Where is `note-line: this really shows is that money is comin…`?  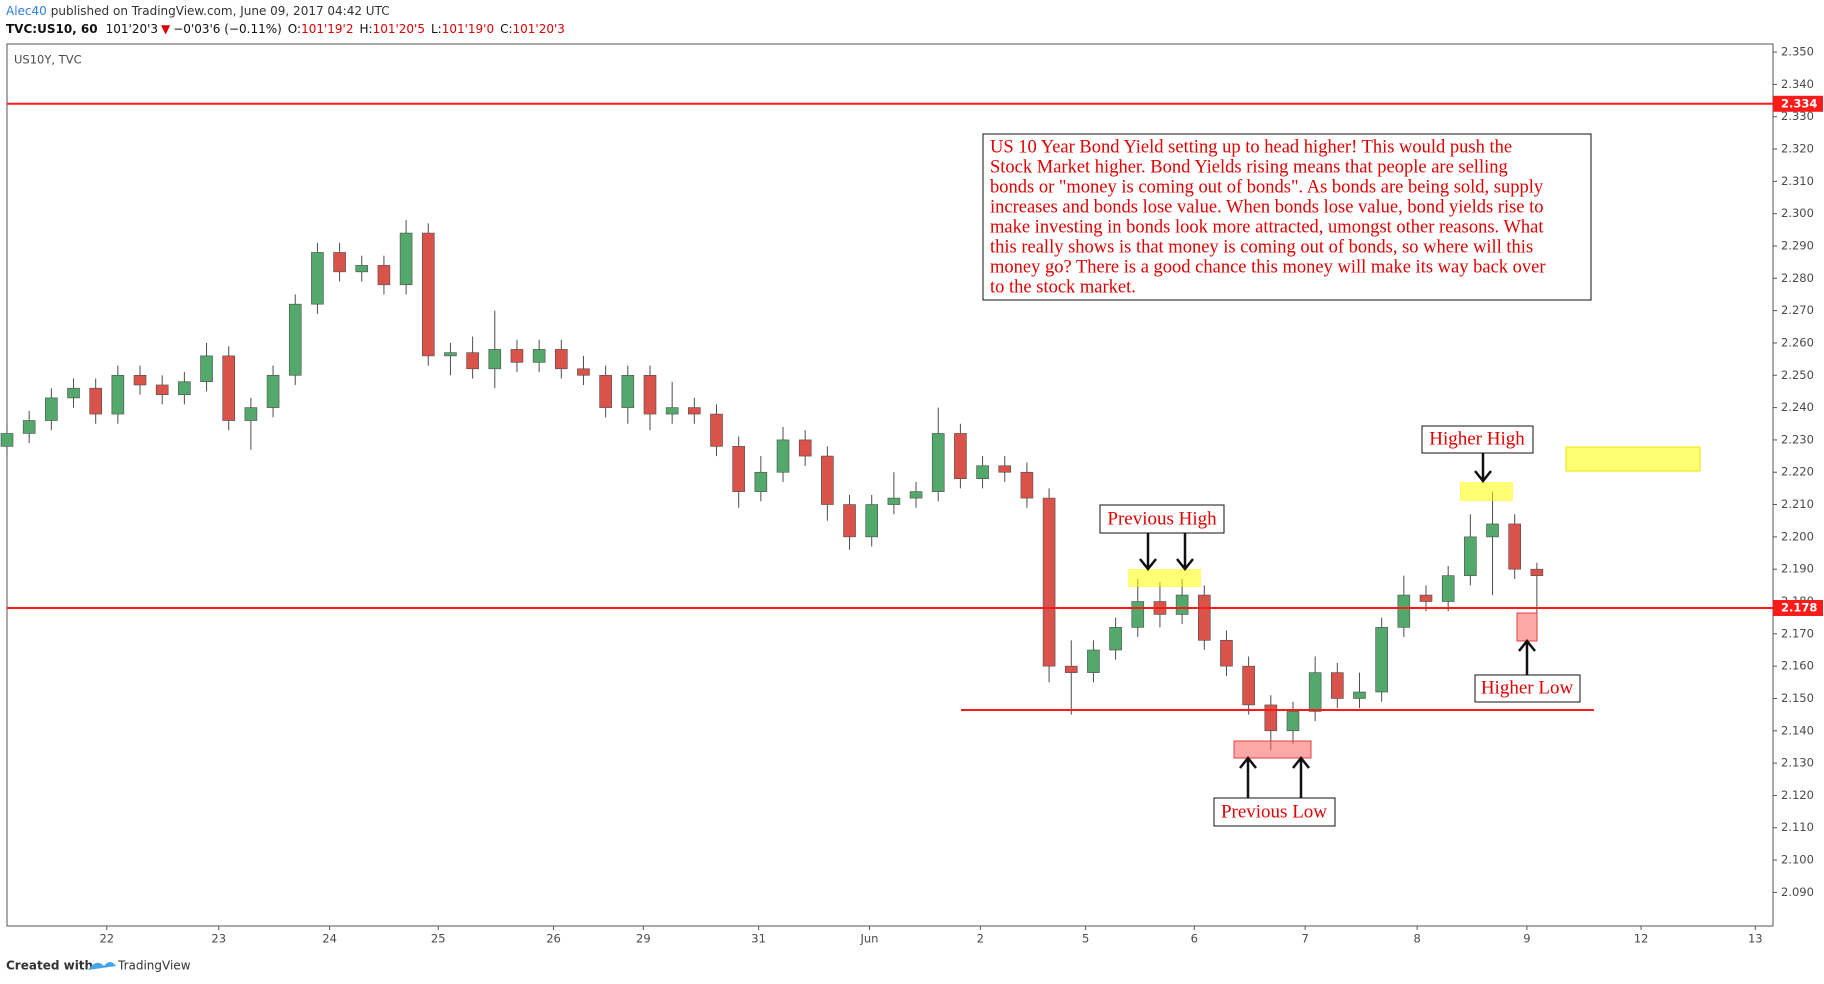 note-line: this really shows is that money is comin… is located at coordinates (1261, 247).